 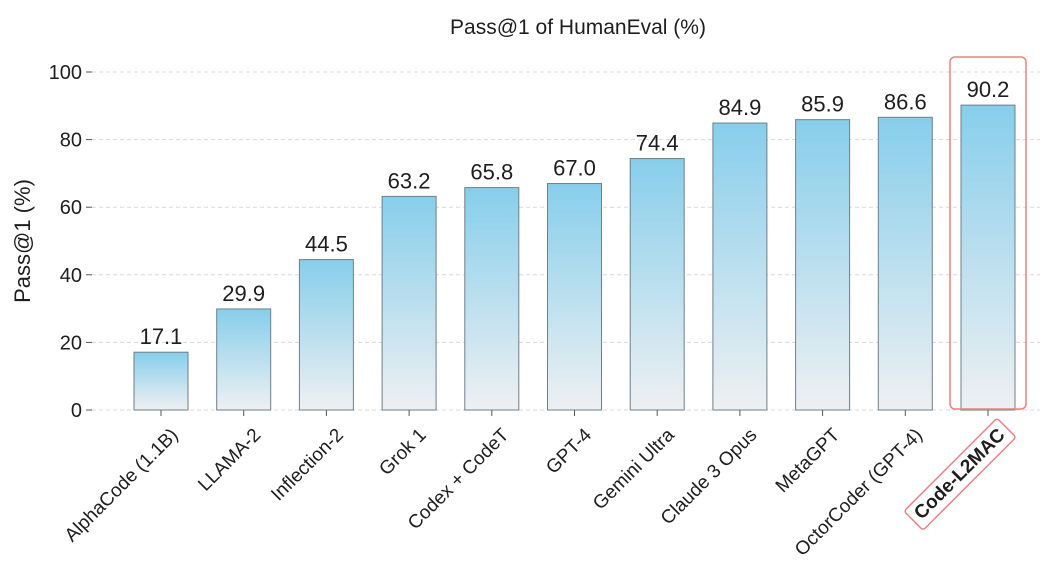 I want to click on chart-title: Pass@1 of HumanEval (%), so click(x=578, y=27).